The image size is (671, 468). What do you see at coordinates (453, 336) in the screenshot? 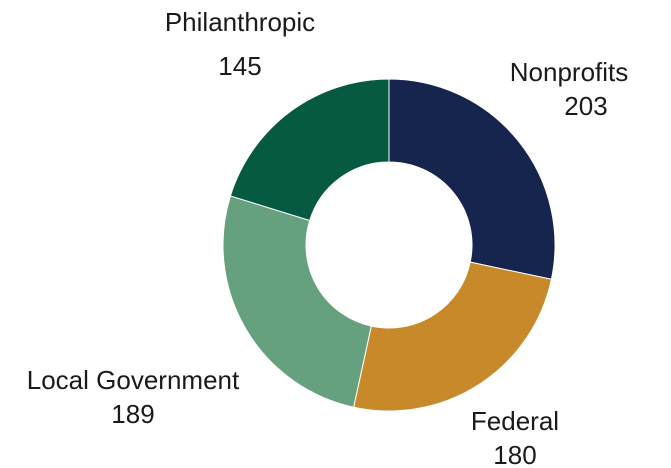
I see `slice-federal` at bounding box center [453, 336].